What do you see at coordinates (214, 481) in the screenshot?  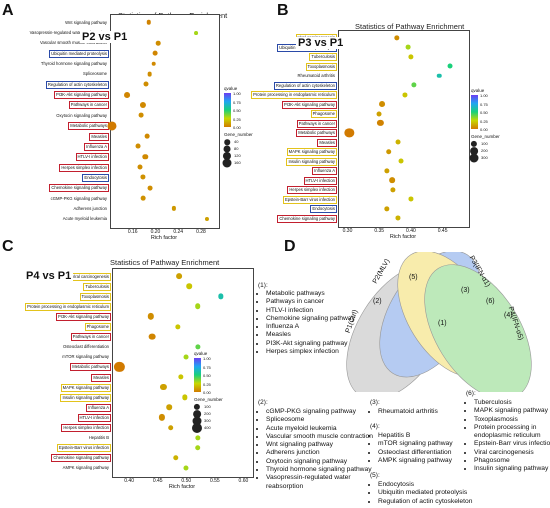 I see `x-tick-label: 0.55` at bounding box center [214, 481].